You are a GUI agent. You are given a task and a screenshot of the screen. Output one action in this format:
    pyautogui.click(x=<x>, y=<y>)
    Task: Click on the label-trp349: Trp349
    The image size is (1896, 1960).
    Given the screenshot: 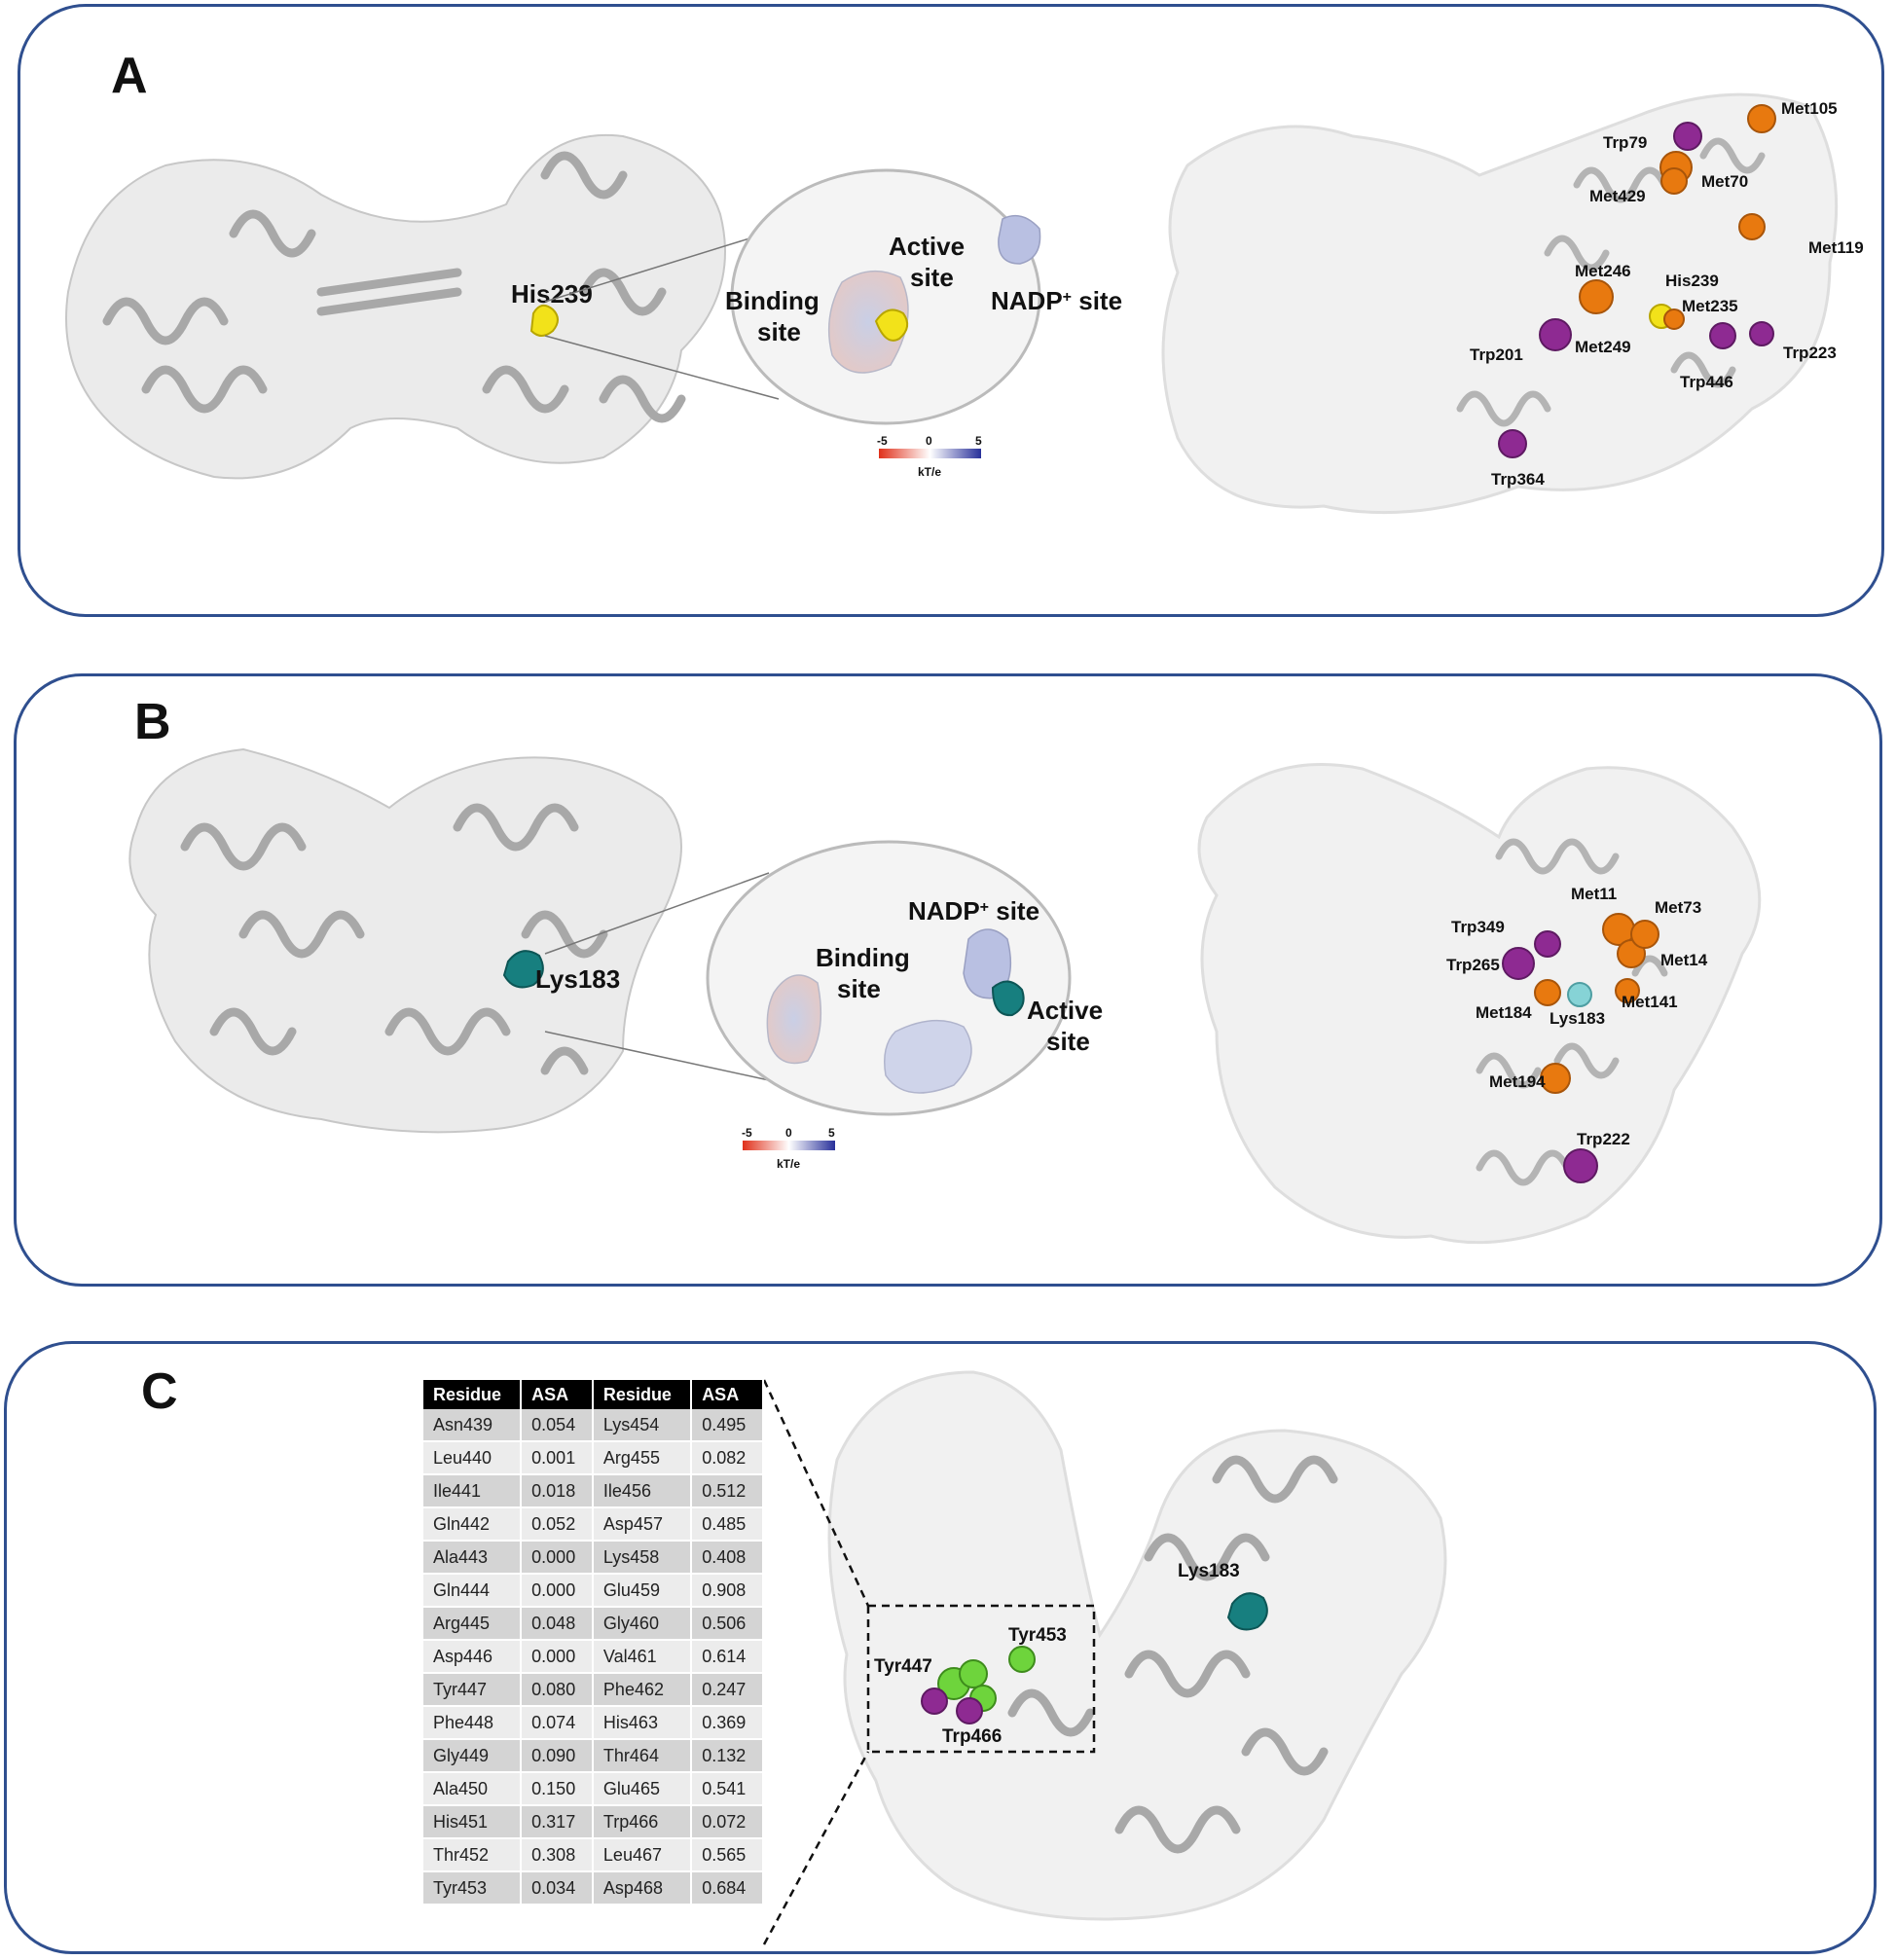 What is the action you would take?
    pyautogui.click(x=1478, y=927)
    